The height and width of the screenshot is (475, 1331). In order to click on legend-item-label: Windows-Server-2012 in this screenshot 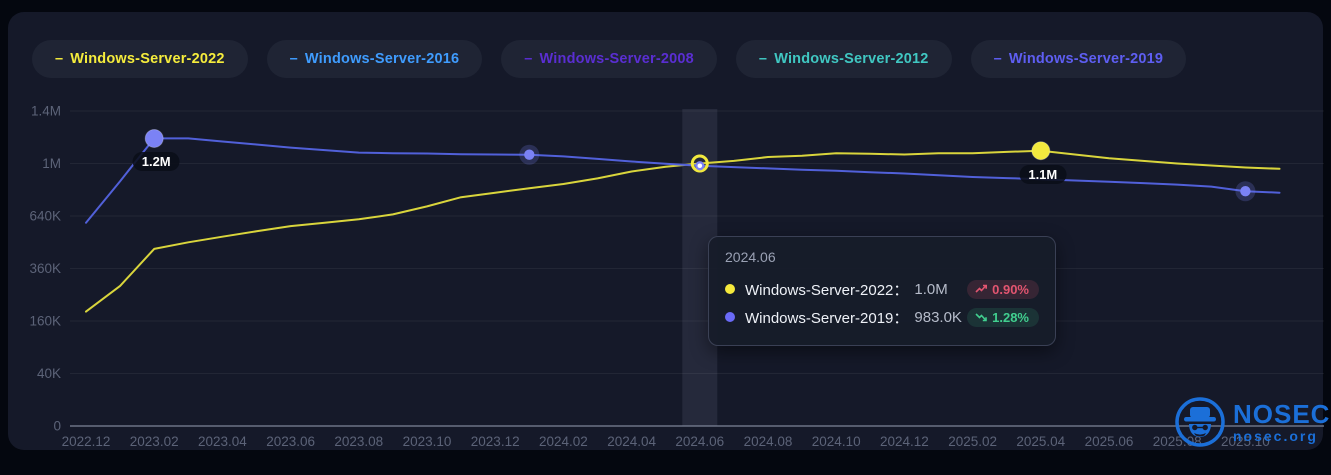, I will do `click(851, 59)`.